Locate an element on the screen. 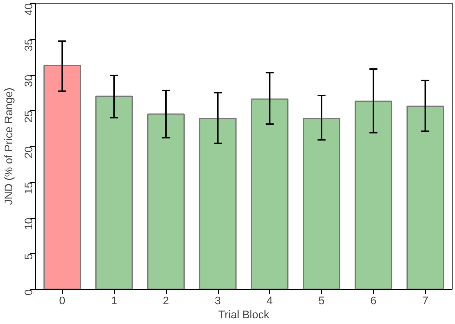  y-tick-label: 30 is located at coordinates (30, 81).